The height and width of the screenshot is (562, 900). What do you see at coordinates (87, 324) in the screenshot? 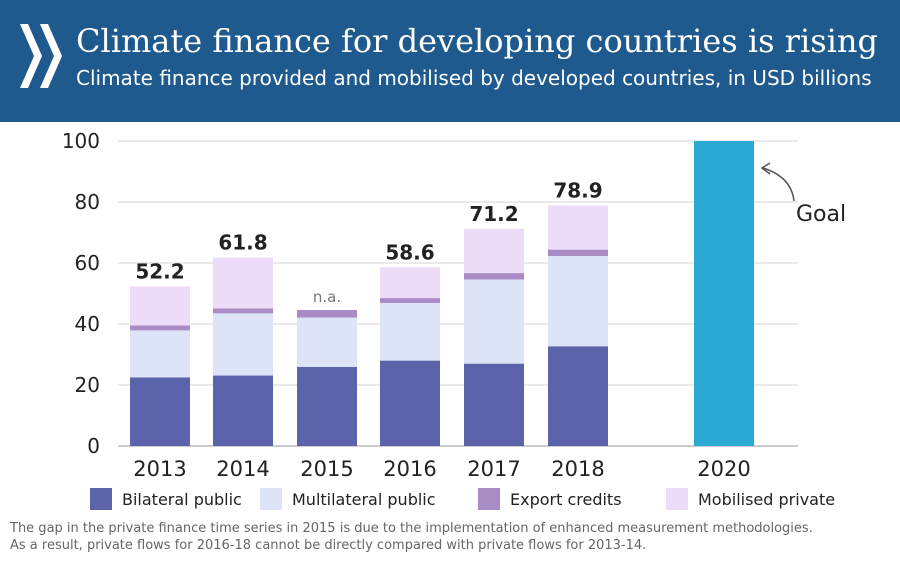
I see `y-tick-label: 40` at bounding box center [87, 324].